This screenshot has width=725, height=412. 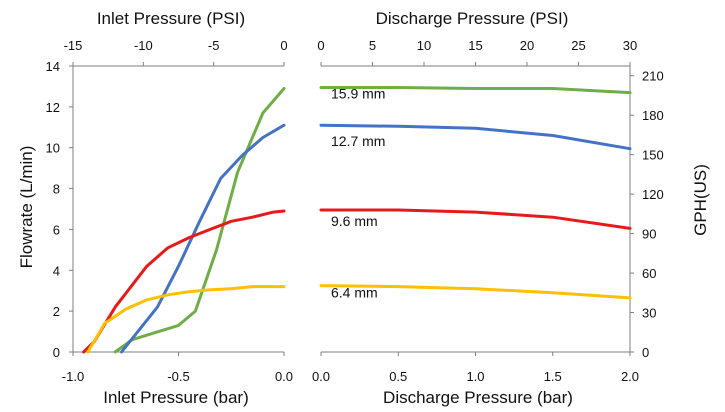 What do you see at coordinates (26, 207) in the screenshot?
I see `left-y-axis-title: Flowrate (L/min)` at bounding box center [26, 207].